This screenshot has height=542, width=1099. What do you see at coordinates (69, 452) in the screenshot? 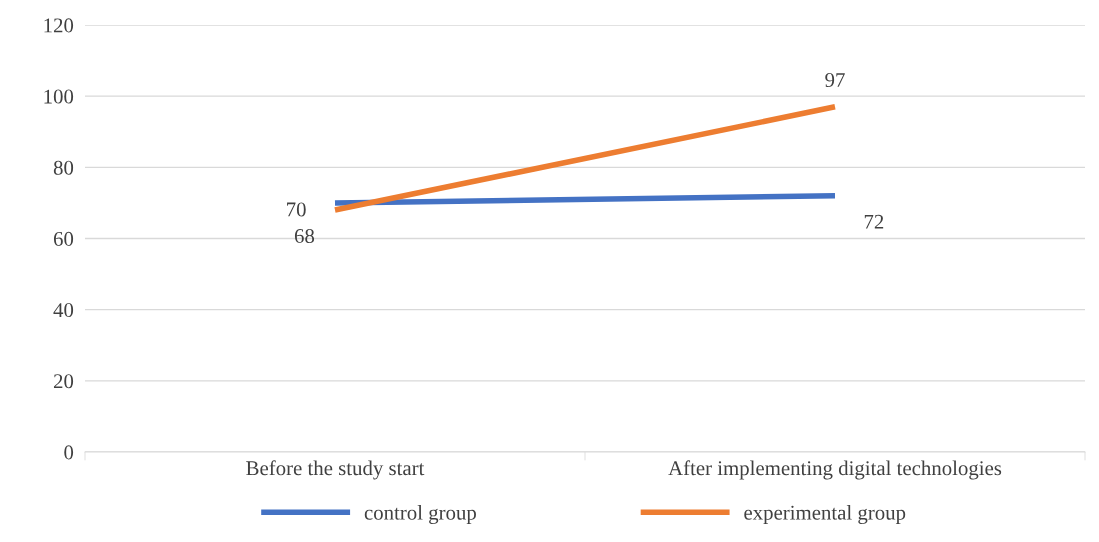
I see `y-tick-label: 0` at bounding box center [69, 452].